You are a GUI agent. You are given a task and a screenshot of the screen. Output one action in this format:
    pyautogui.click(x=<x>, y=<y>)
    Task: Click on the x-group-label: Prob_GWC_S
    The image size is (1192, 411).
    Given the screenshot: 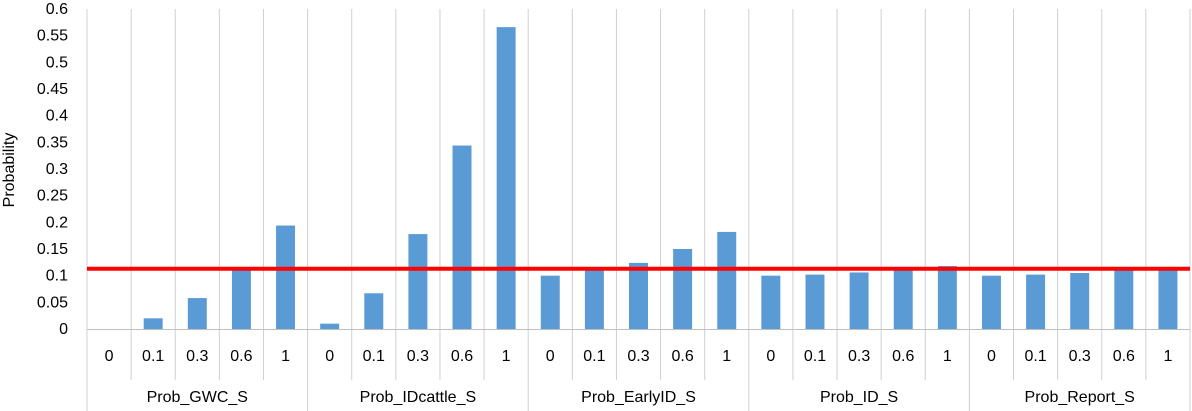 What is the action you would take?
    pyautogui.click(x=197, y=397)
    